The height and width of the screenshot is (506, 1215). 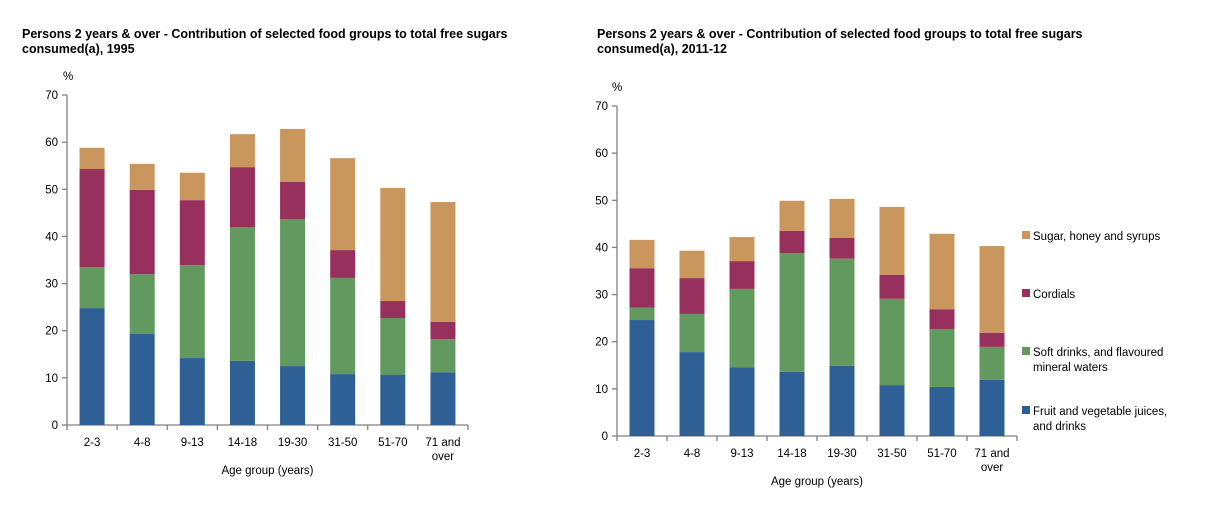 I want to click on y-tick-label: 50, so click(x=51, y=190).